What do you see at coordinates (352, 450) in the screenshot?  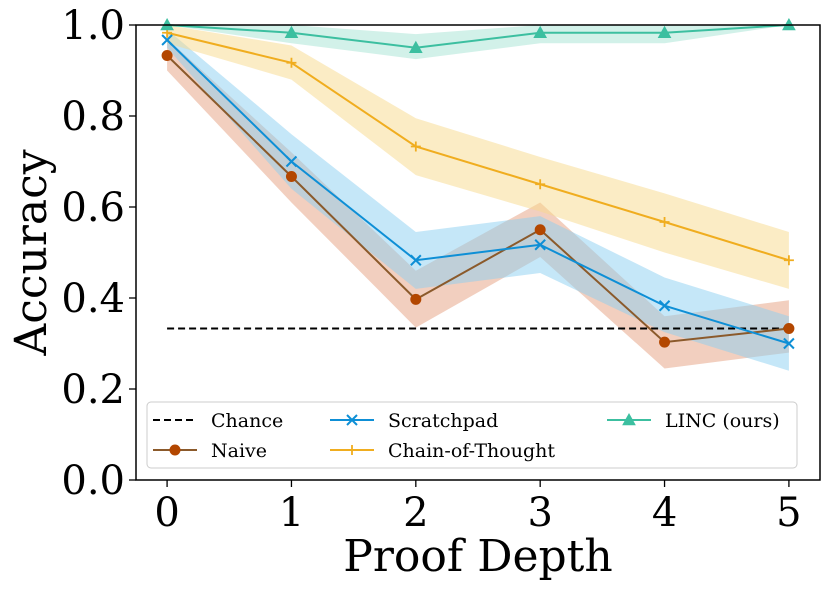 I see `legend-chain-of-thought-marker` at bounding box center [352, 450].